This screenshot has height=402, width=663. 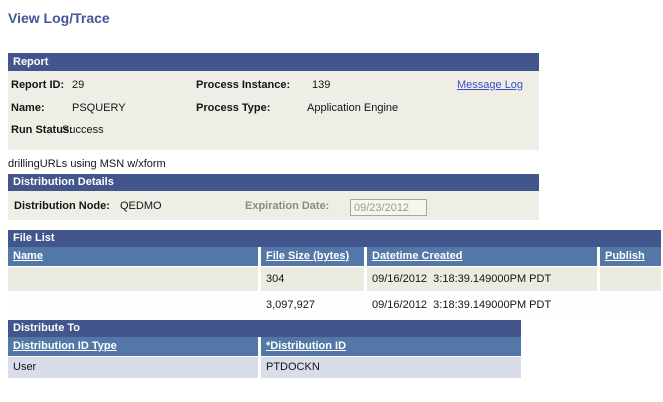 What do you see at coordinates (65, 346) in the screenshot?
I see `distribute-to-col-type-sort: Distribution ID Type` at bounding box center [65, 346].